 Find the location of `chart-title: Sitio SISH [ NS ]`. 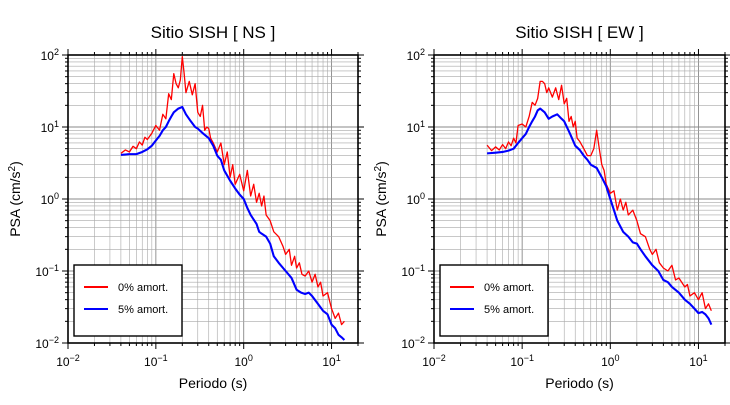

chart-title: Sitio SISH [ NS ] is located at coordinates (213, 32).